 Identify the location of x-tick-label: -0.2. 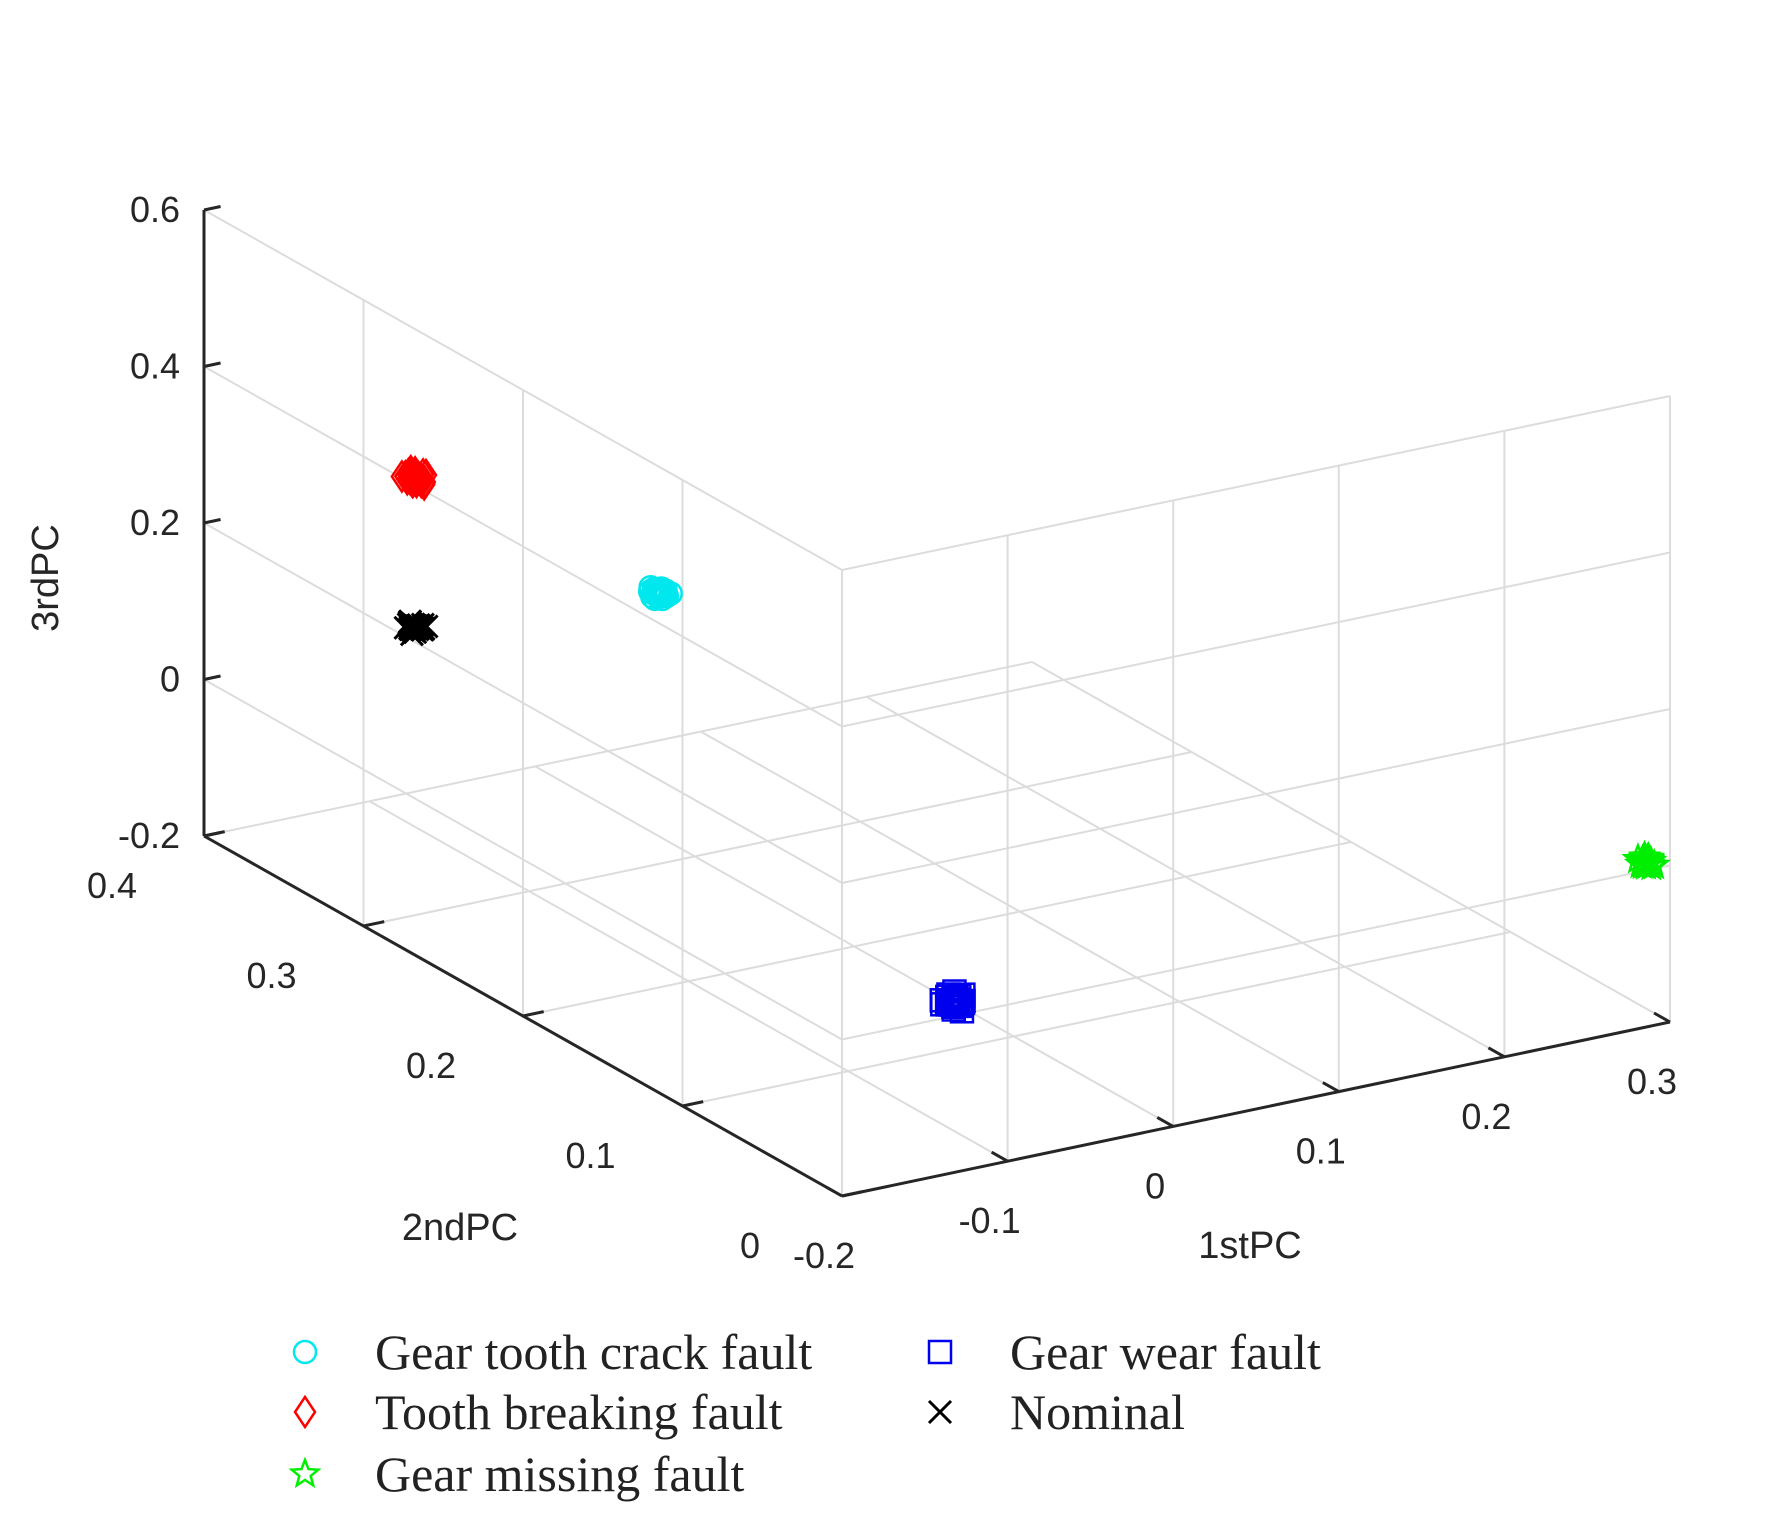
(824, 1255).